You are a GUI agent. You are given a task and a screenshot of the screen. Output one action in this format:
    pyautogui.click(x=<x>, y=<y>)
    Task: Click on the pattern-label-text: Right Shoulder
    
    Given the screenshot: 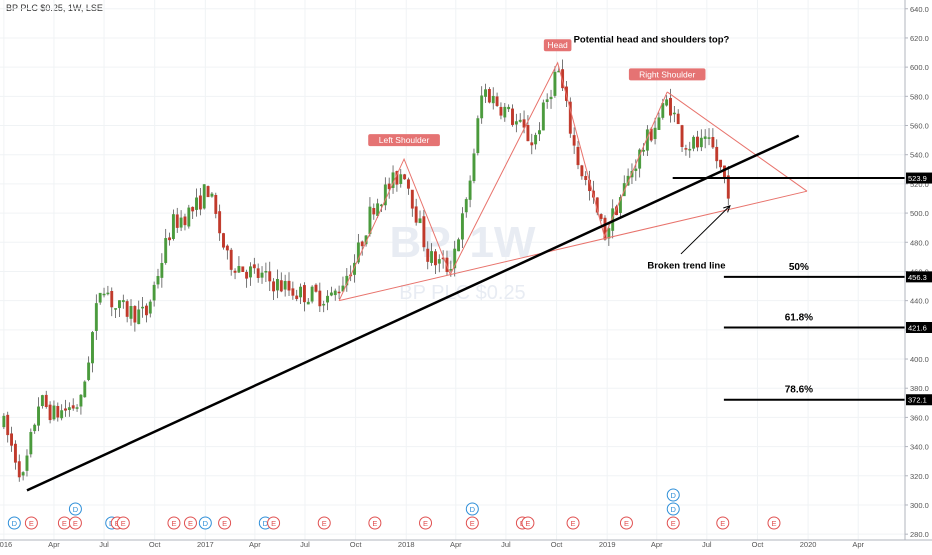 What is the action you would take?
    pyautogui.click(x=667, y=74)
    